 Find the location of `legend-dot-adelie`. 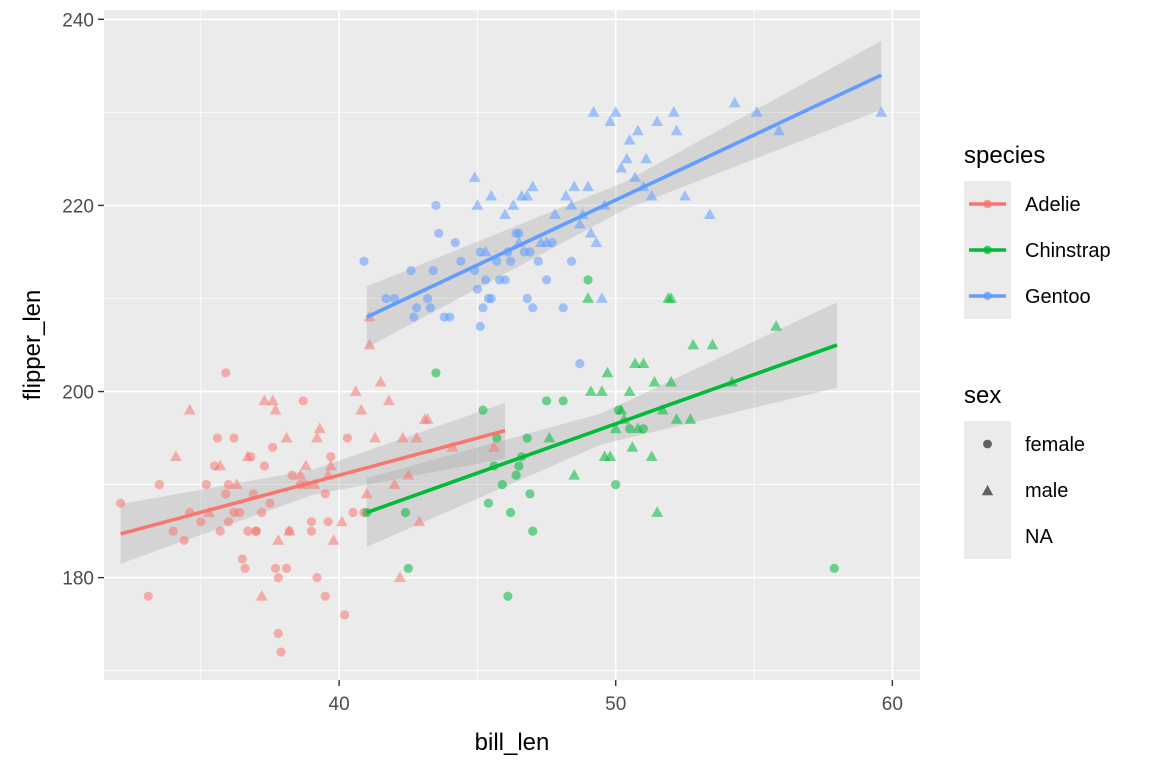

legend-dot-adelie is located at coordinates (987, 204).